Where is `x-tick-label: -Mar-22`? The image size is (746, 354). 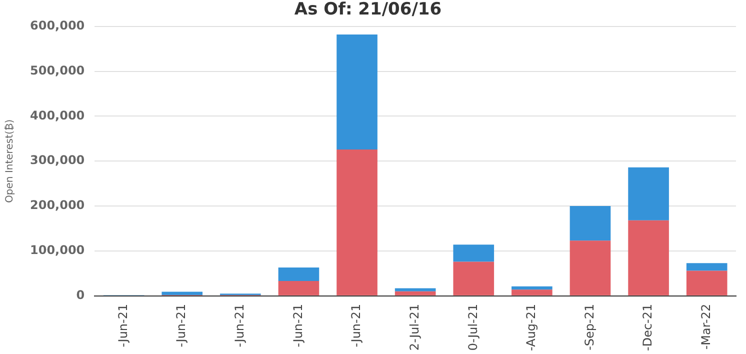 x-tick-label: -Mar-22 is located at coordinates (705, 327).